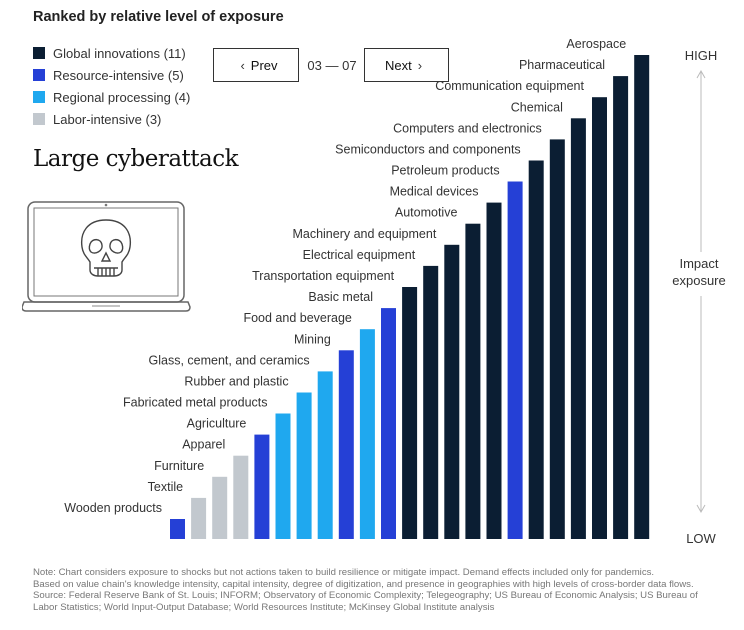 The width and height of the screenshot is (744, 630). Describe the element at coordinates (107, 119) in the screenshot. I see `legend-label: Labor-intensive (3)` at that location.